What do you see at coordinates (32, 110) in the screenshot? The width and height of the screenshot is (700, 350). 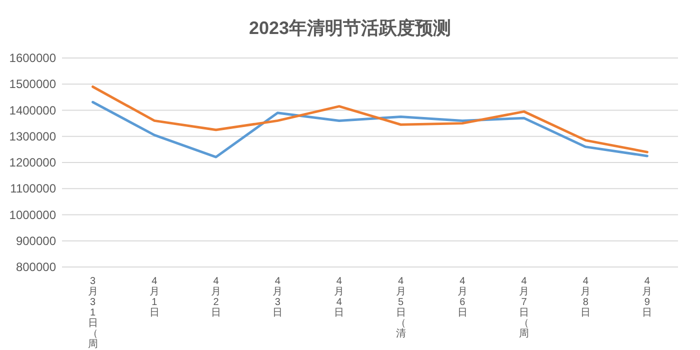 I see `y-tick-label: 1400000` at bounding box center [32, 110].